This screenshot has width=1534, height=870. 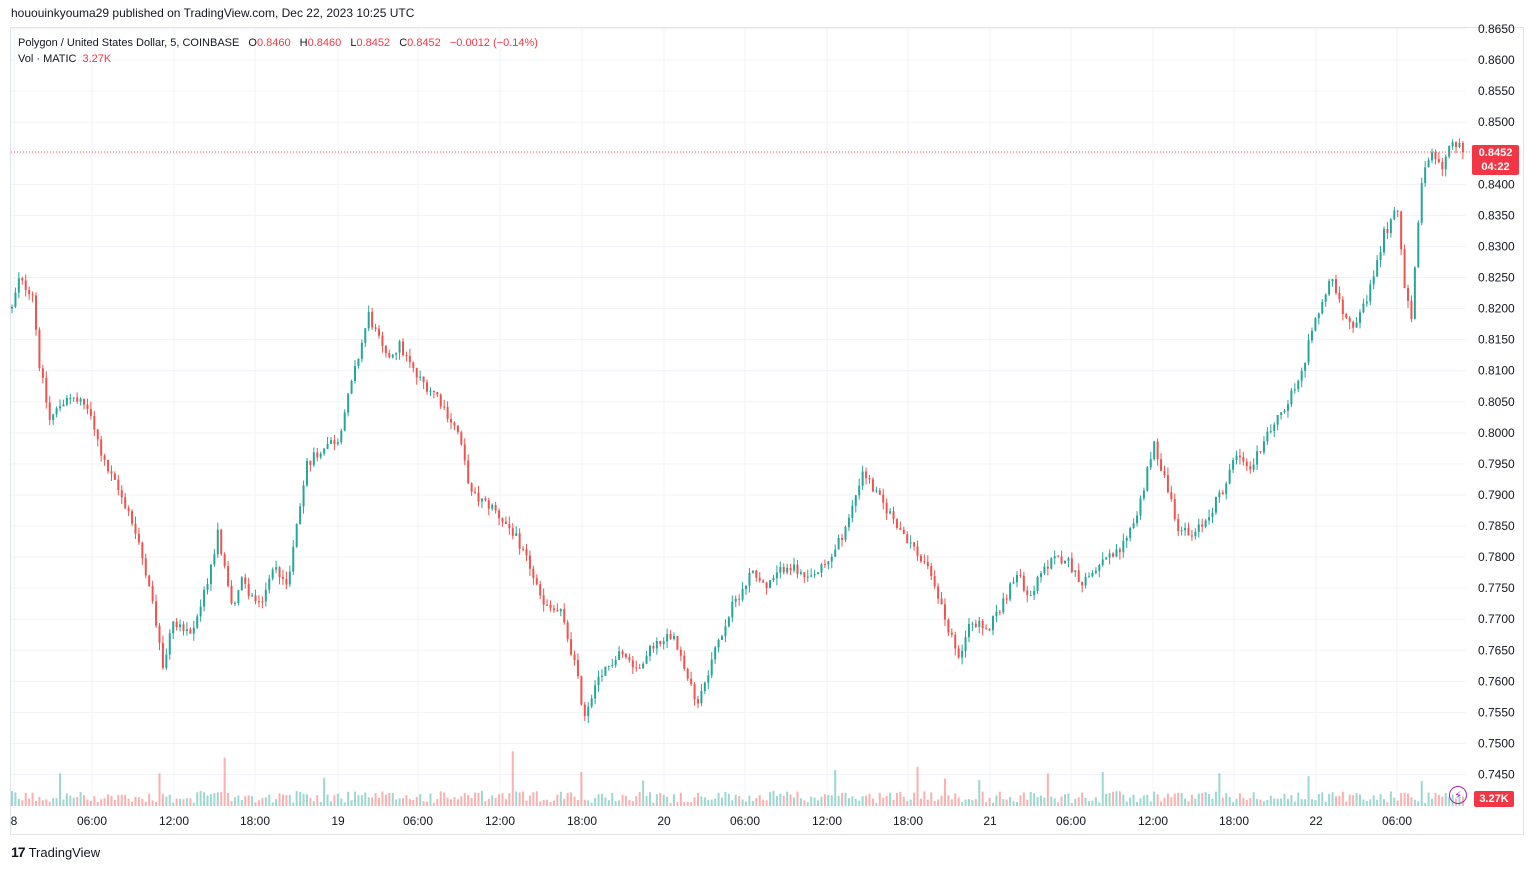 What do you see at coordinates (664, 821) in the screenshot?
I see `x-tick-label: 20` at bounding box center [664, 821].